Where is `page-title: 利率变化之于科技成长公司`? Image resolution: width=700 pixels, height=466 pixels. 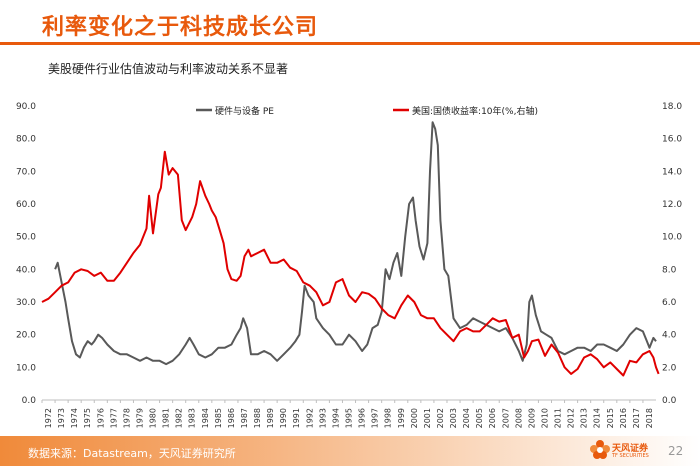
page-title: 利率变化之于科技成长公司 is located at coordinates (180, 27).